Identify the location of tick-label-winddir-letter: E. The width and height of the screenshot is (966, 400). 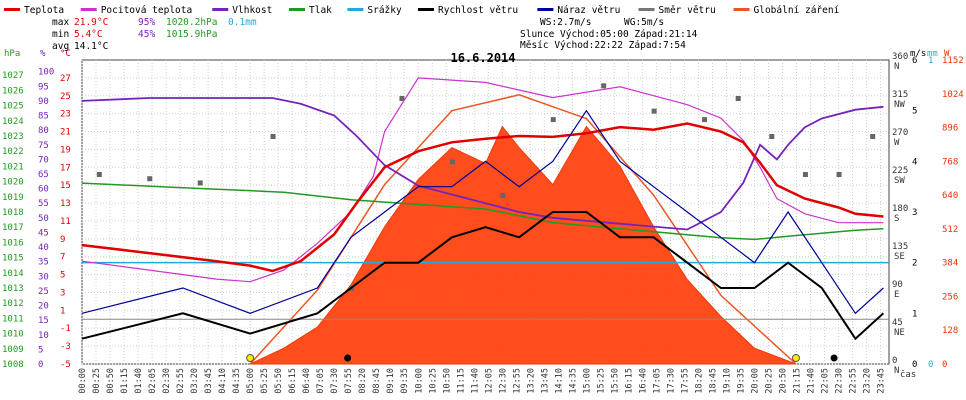
(896, 295).